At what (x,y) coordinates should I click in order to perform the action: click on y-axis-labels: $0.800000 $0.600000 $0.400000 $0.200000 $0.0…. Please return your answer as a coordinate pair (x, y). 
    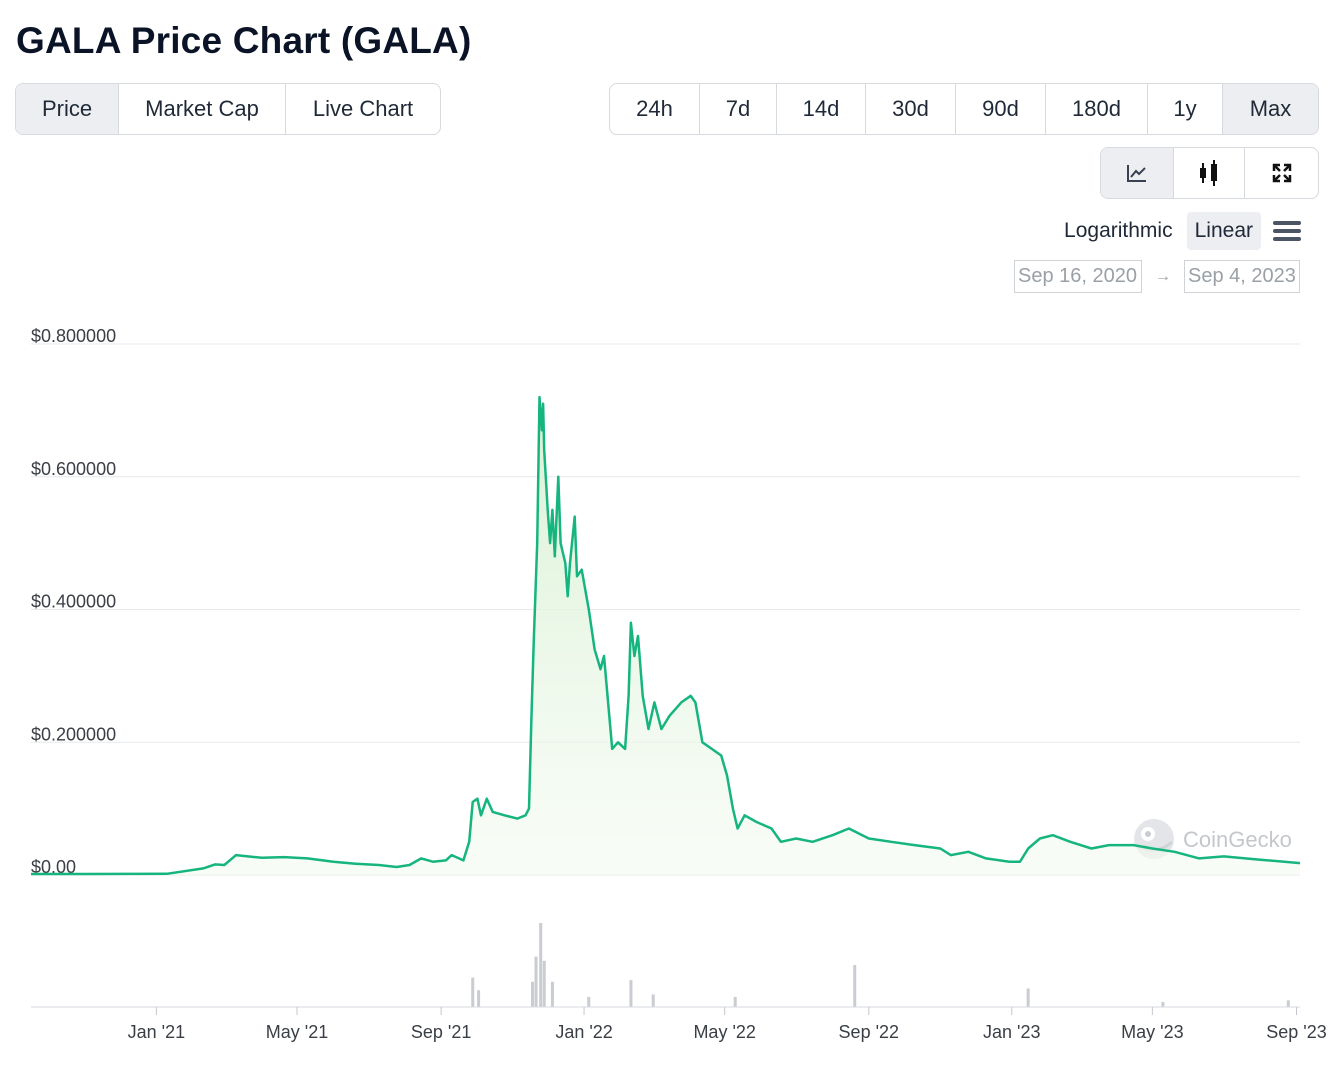
    Looking at the image, I should click on (73, 601).